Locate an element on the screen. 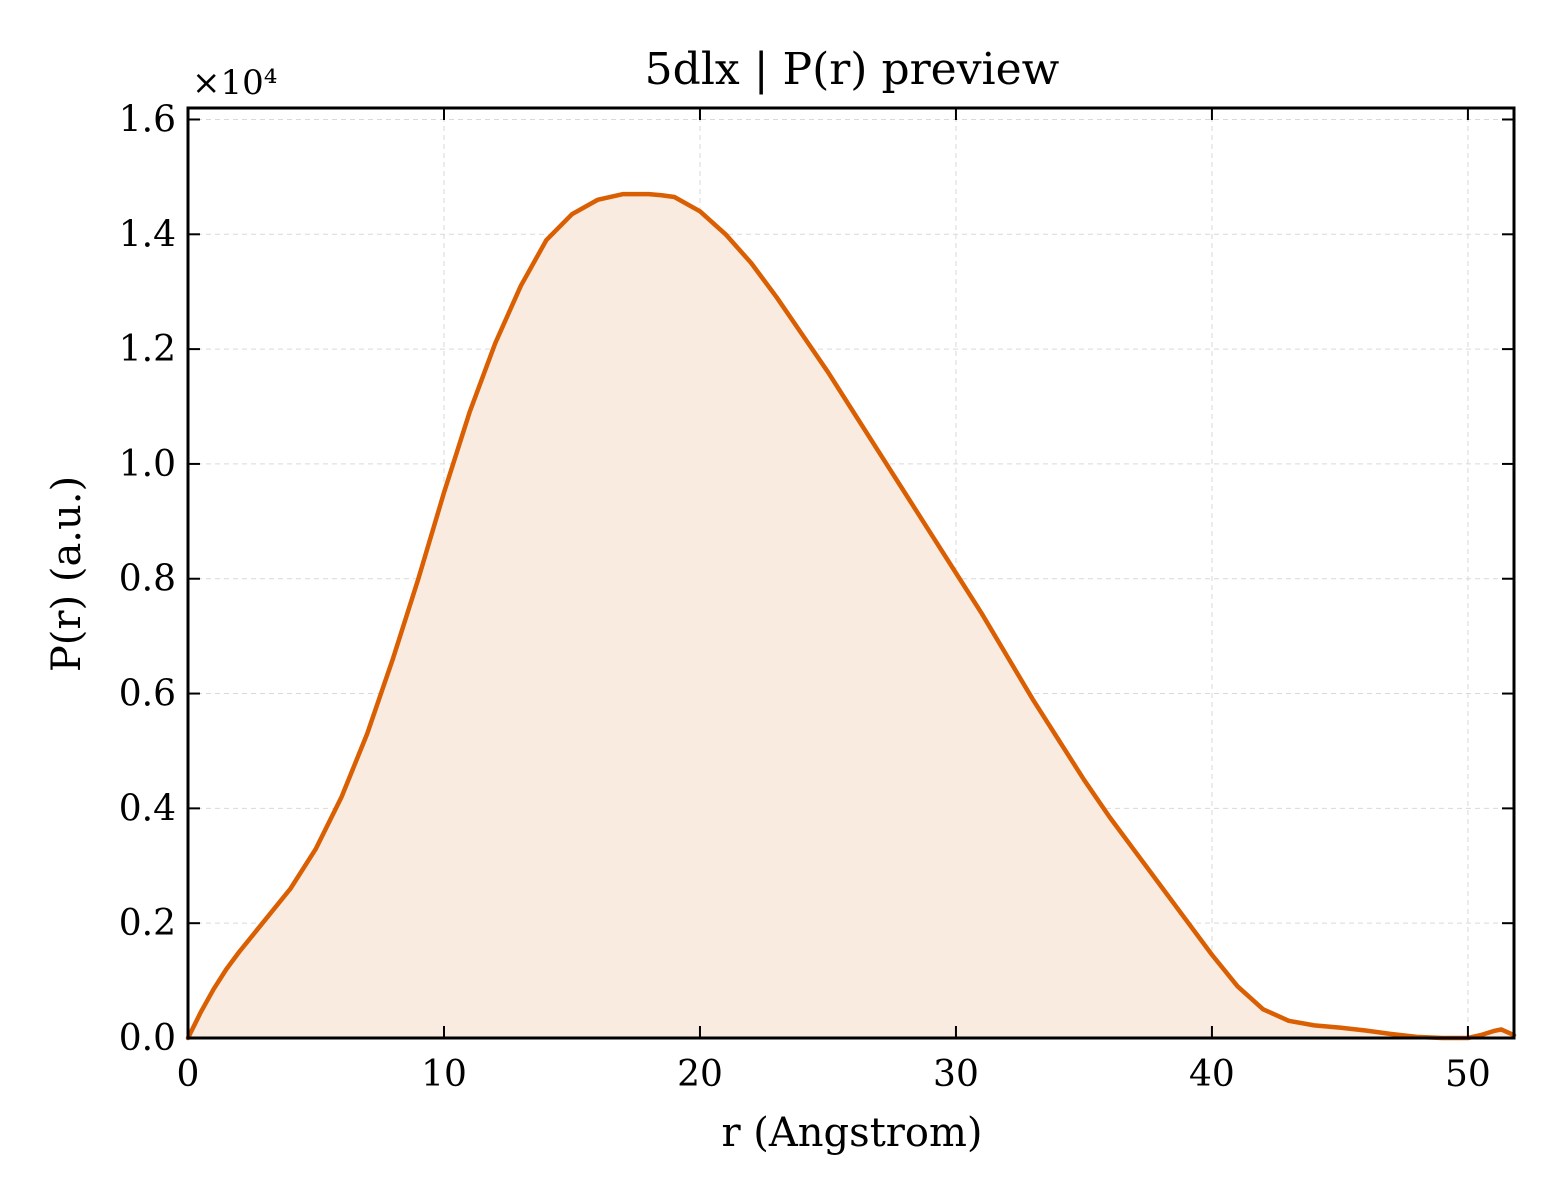 The width and height of the screenshot is (1560, 1200). y-tick-label-8: 1.6 is located at coordinates (147, 119).